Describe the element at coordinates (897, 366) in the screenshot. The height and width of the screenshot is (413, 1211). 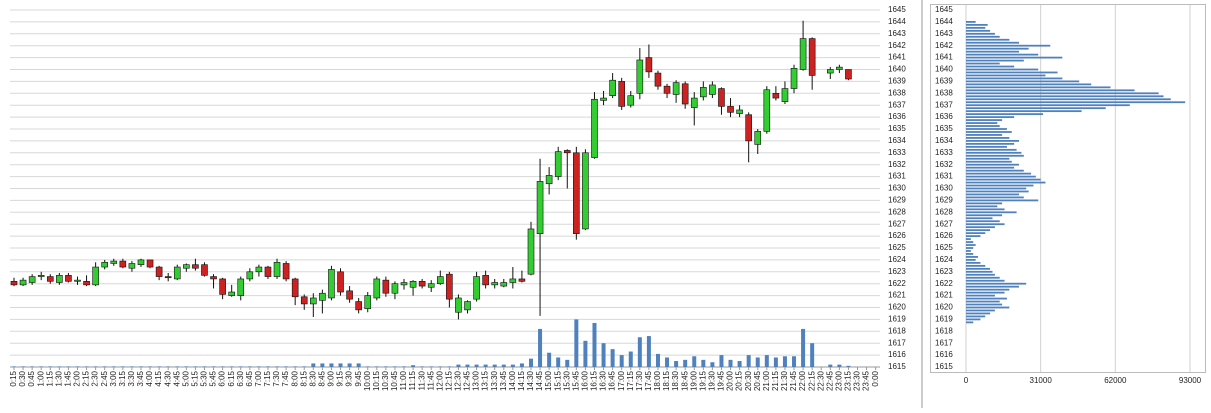
I see `y-tick-label: 1615` at that location.